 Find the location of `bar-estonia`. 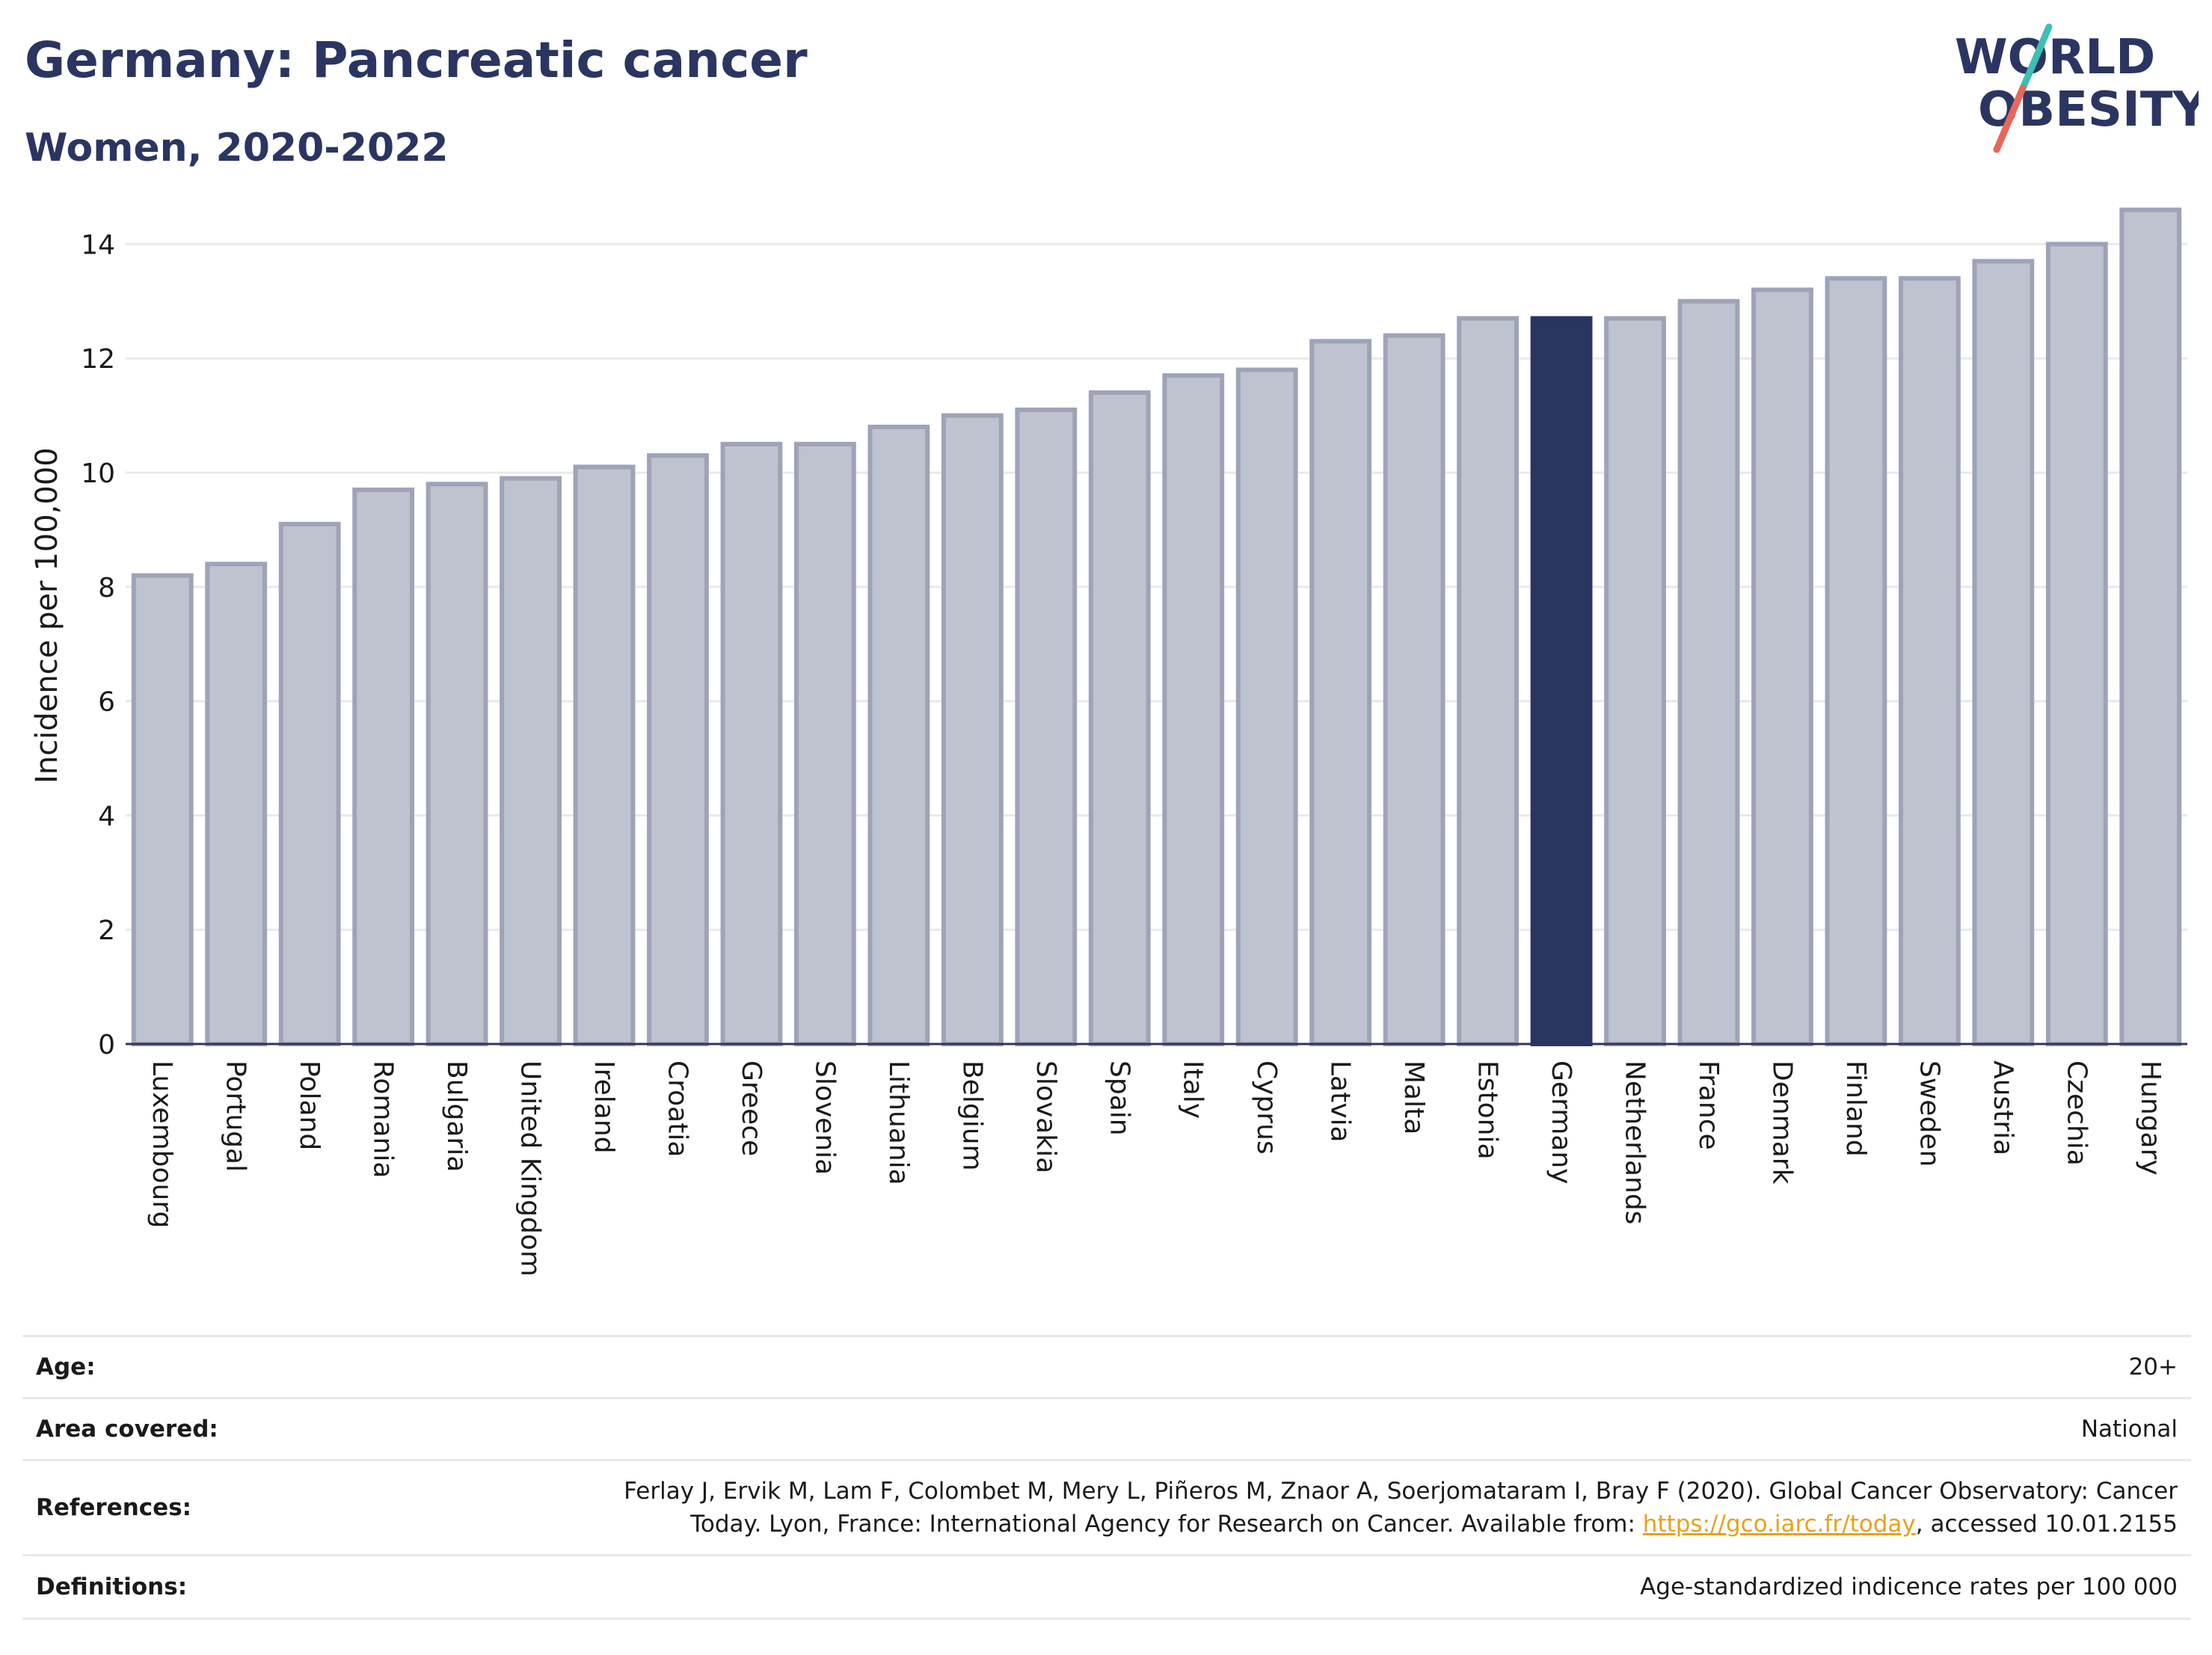

bar-estonia is located at coordinates (1488, 681).